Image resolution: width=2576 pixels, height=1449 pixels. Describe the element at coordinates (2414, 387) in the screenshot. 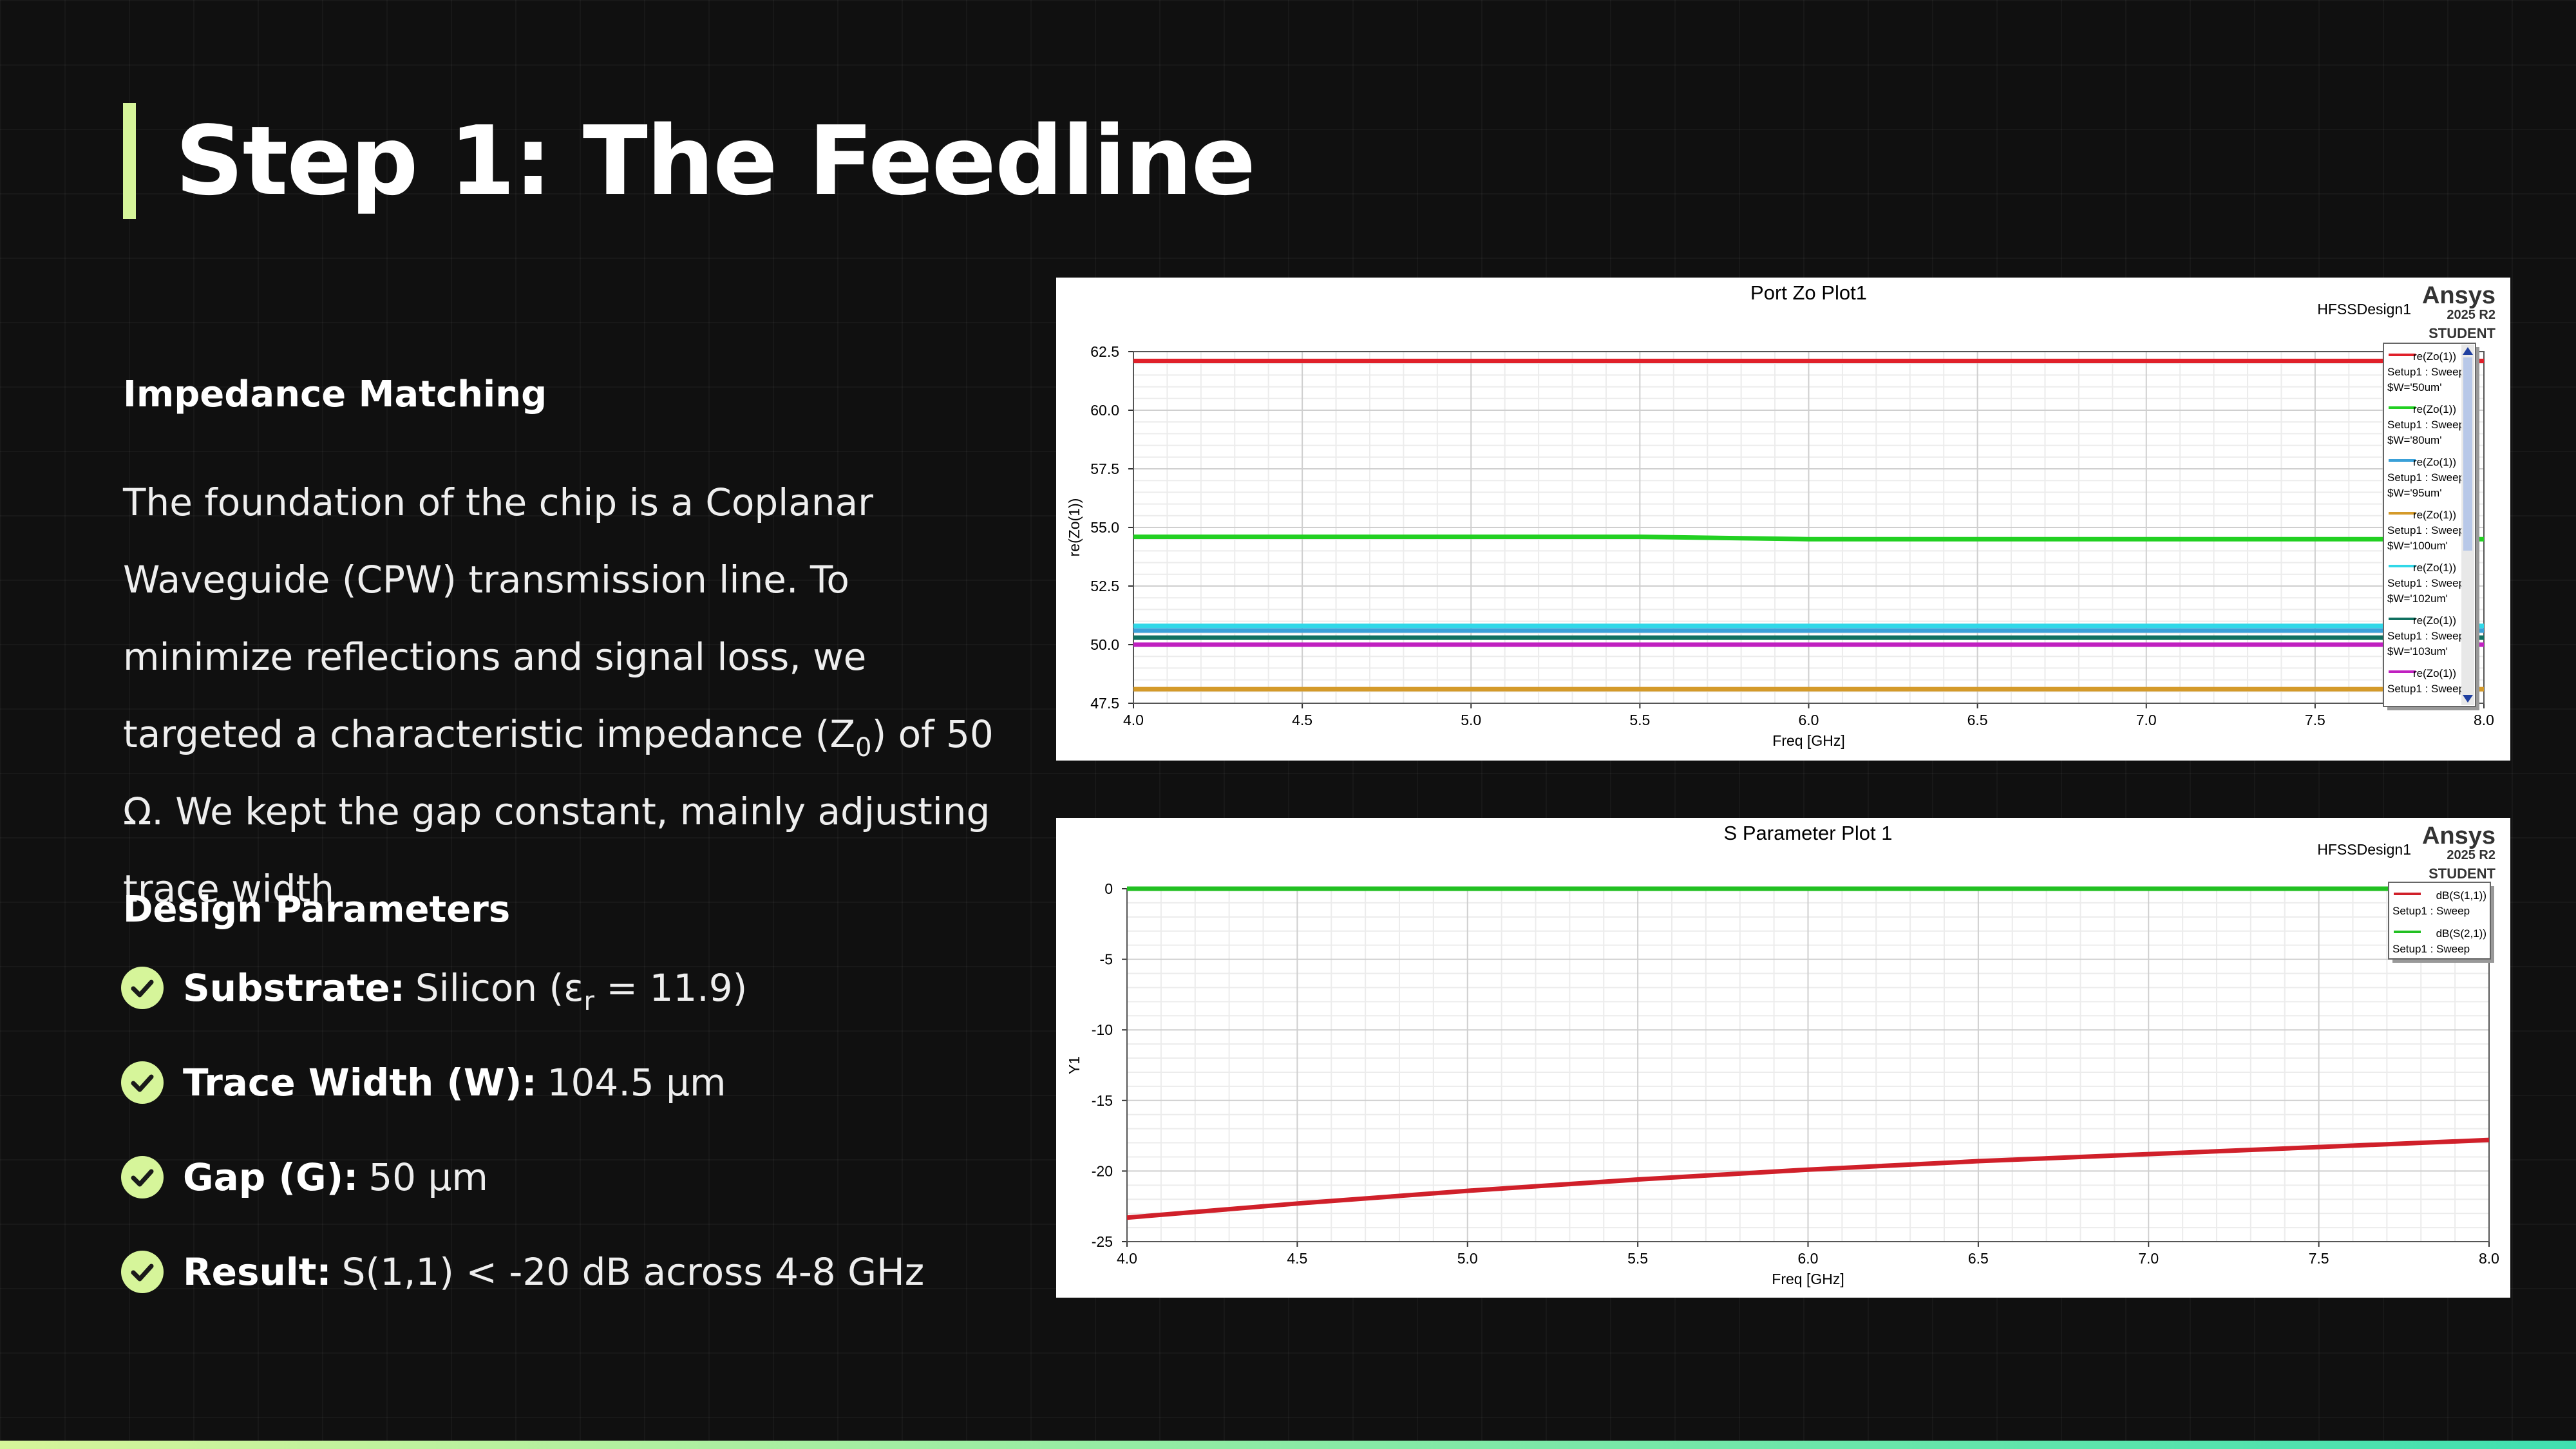

I see `legend-param: $W='50um'` at that location.